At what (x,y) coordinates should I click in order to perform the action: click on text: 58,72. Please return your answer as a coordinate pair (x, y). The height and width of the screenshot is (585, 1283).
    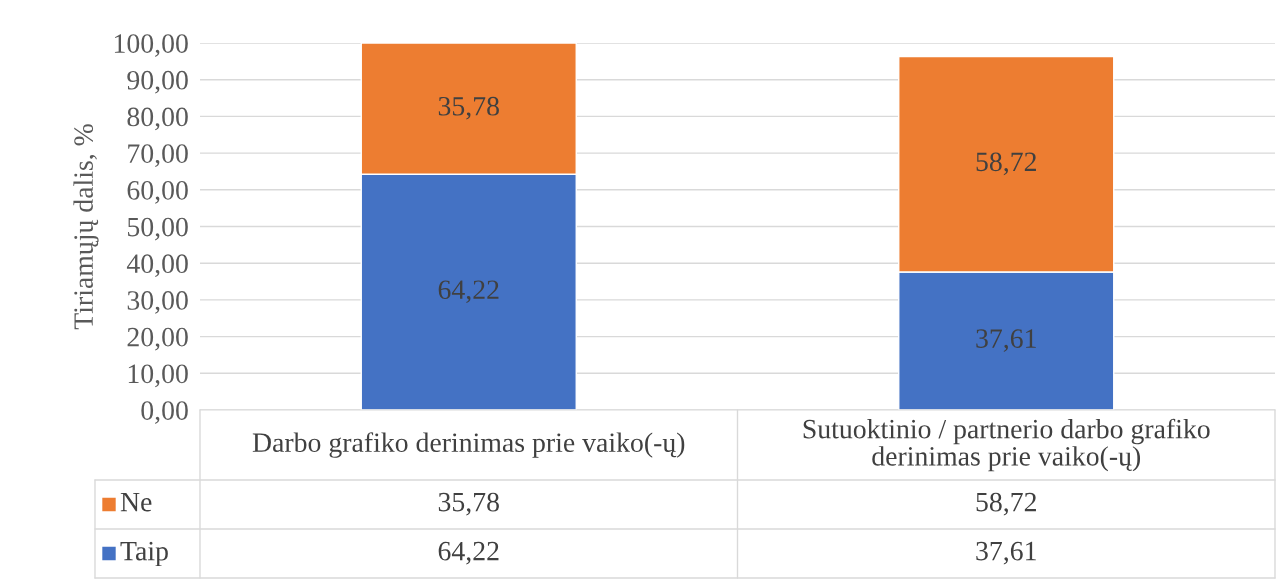
    Looking at the image, I should click on (1006, 164).